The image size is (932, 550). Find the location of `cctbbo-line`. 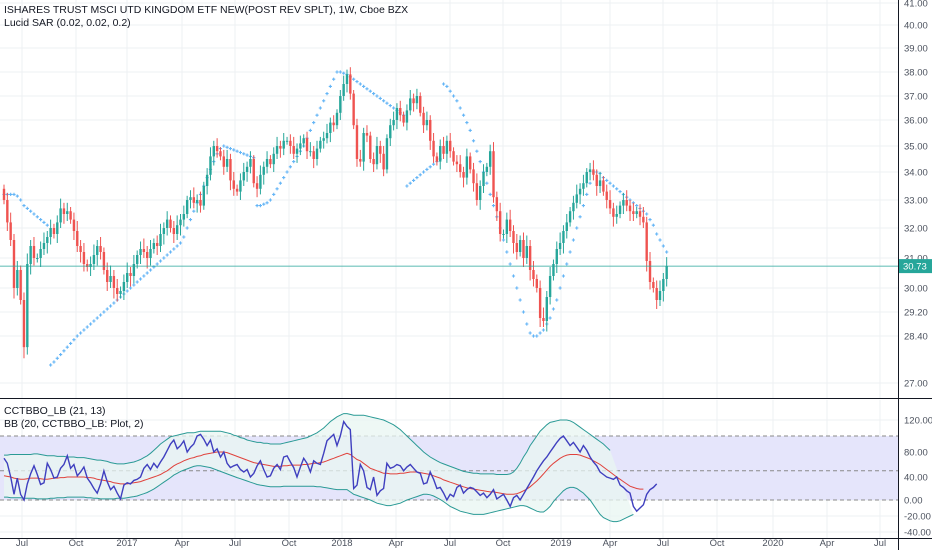

cctbbo-line is located at coordinates (330, 466).